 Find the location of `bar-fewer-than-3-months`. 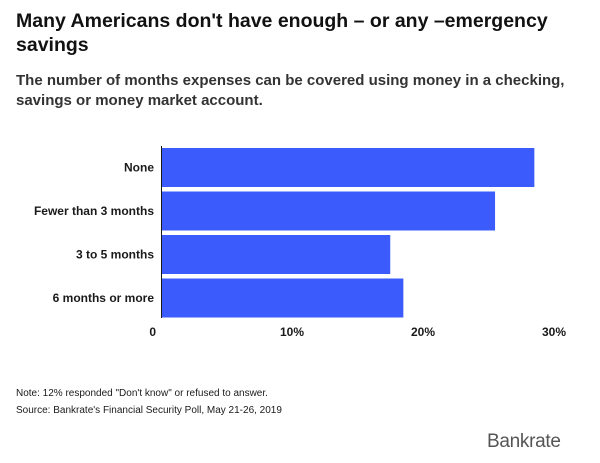

bar-fewer-than-3-months is located at coordinates (328, 211).